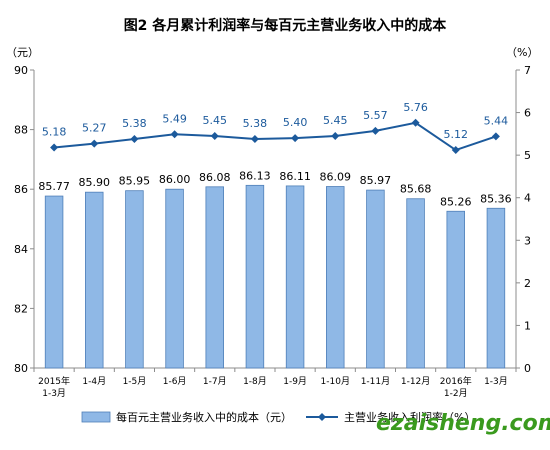 Image resolution: width=550 pixels, height=450 pixels. I want to click on x-tick-label: 1-8月, so click(255, 381).